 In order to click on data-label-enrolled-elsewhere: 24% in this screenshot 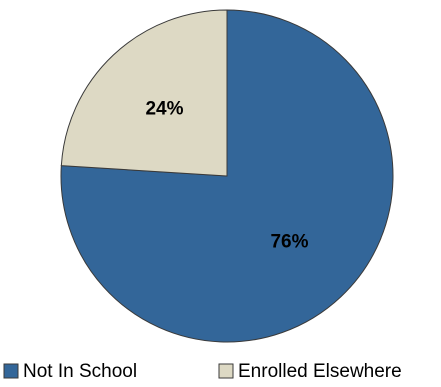, I will do `click(164, 108)`.